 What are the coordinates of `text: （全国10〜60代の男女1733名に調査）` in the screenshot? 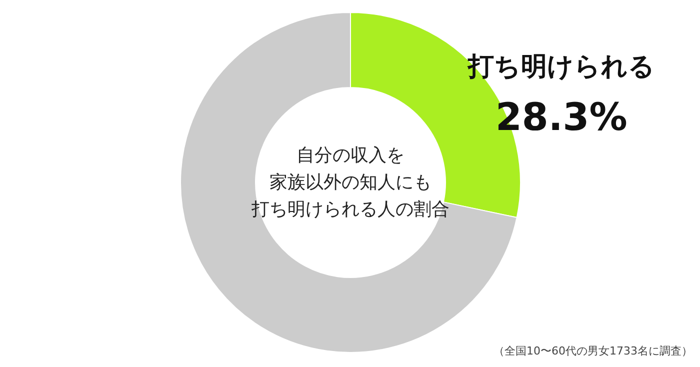 It's located at (593, 351).